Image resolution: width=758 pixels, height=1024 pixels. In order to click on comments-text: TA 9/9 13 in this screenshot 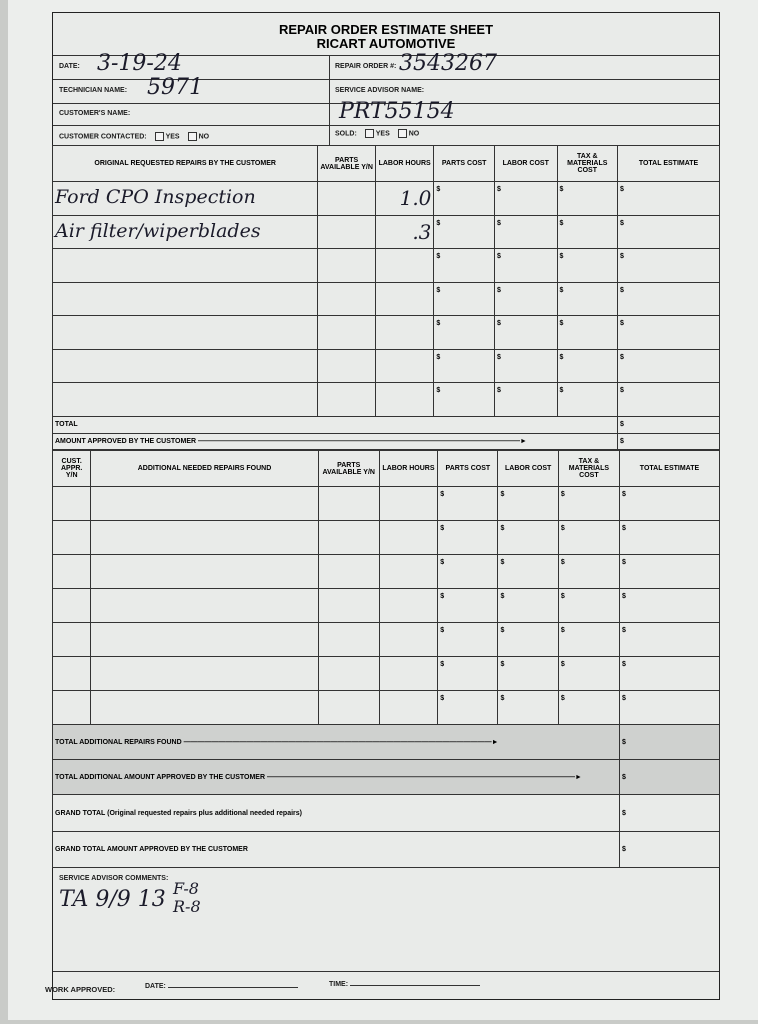, I will do `click(112, 899)`.